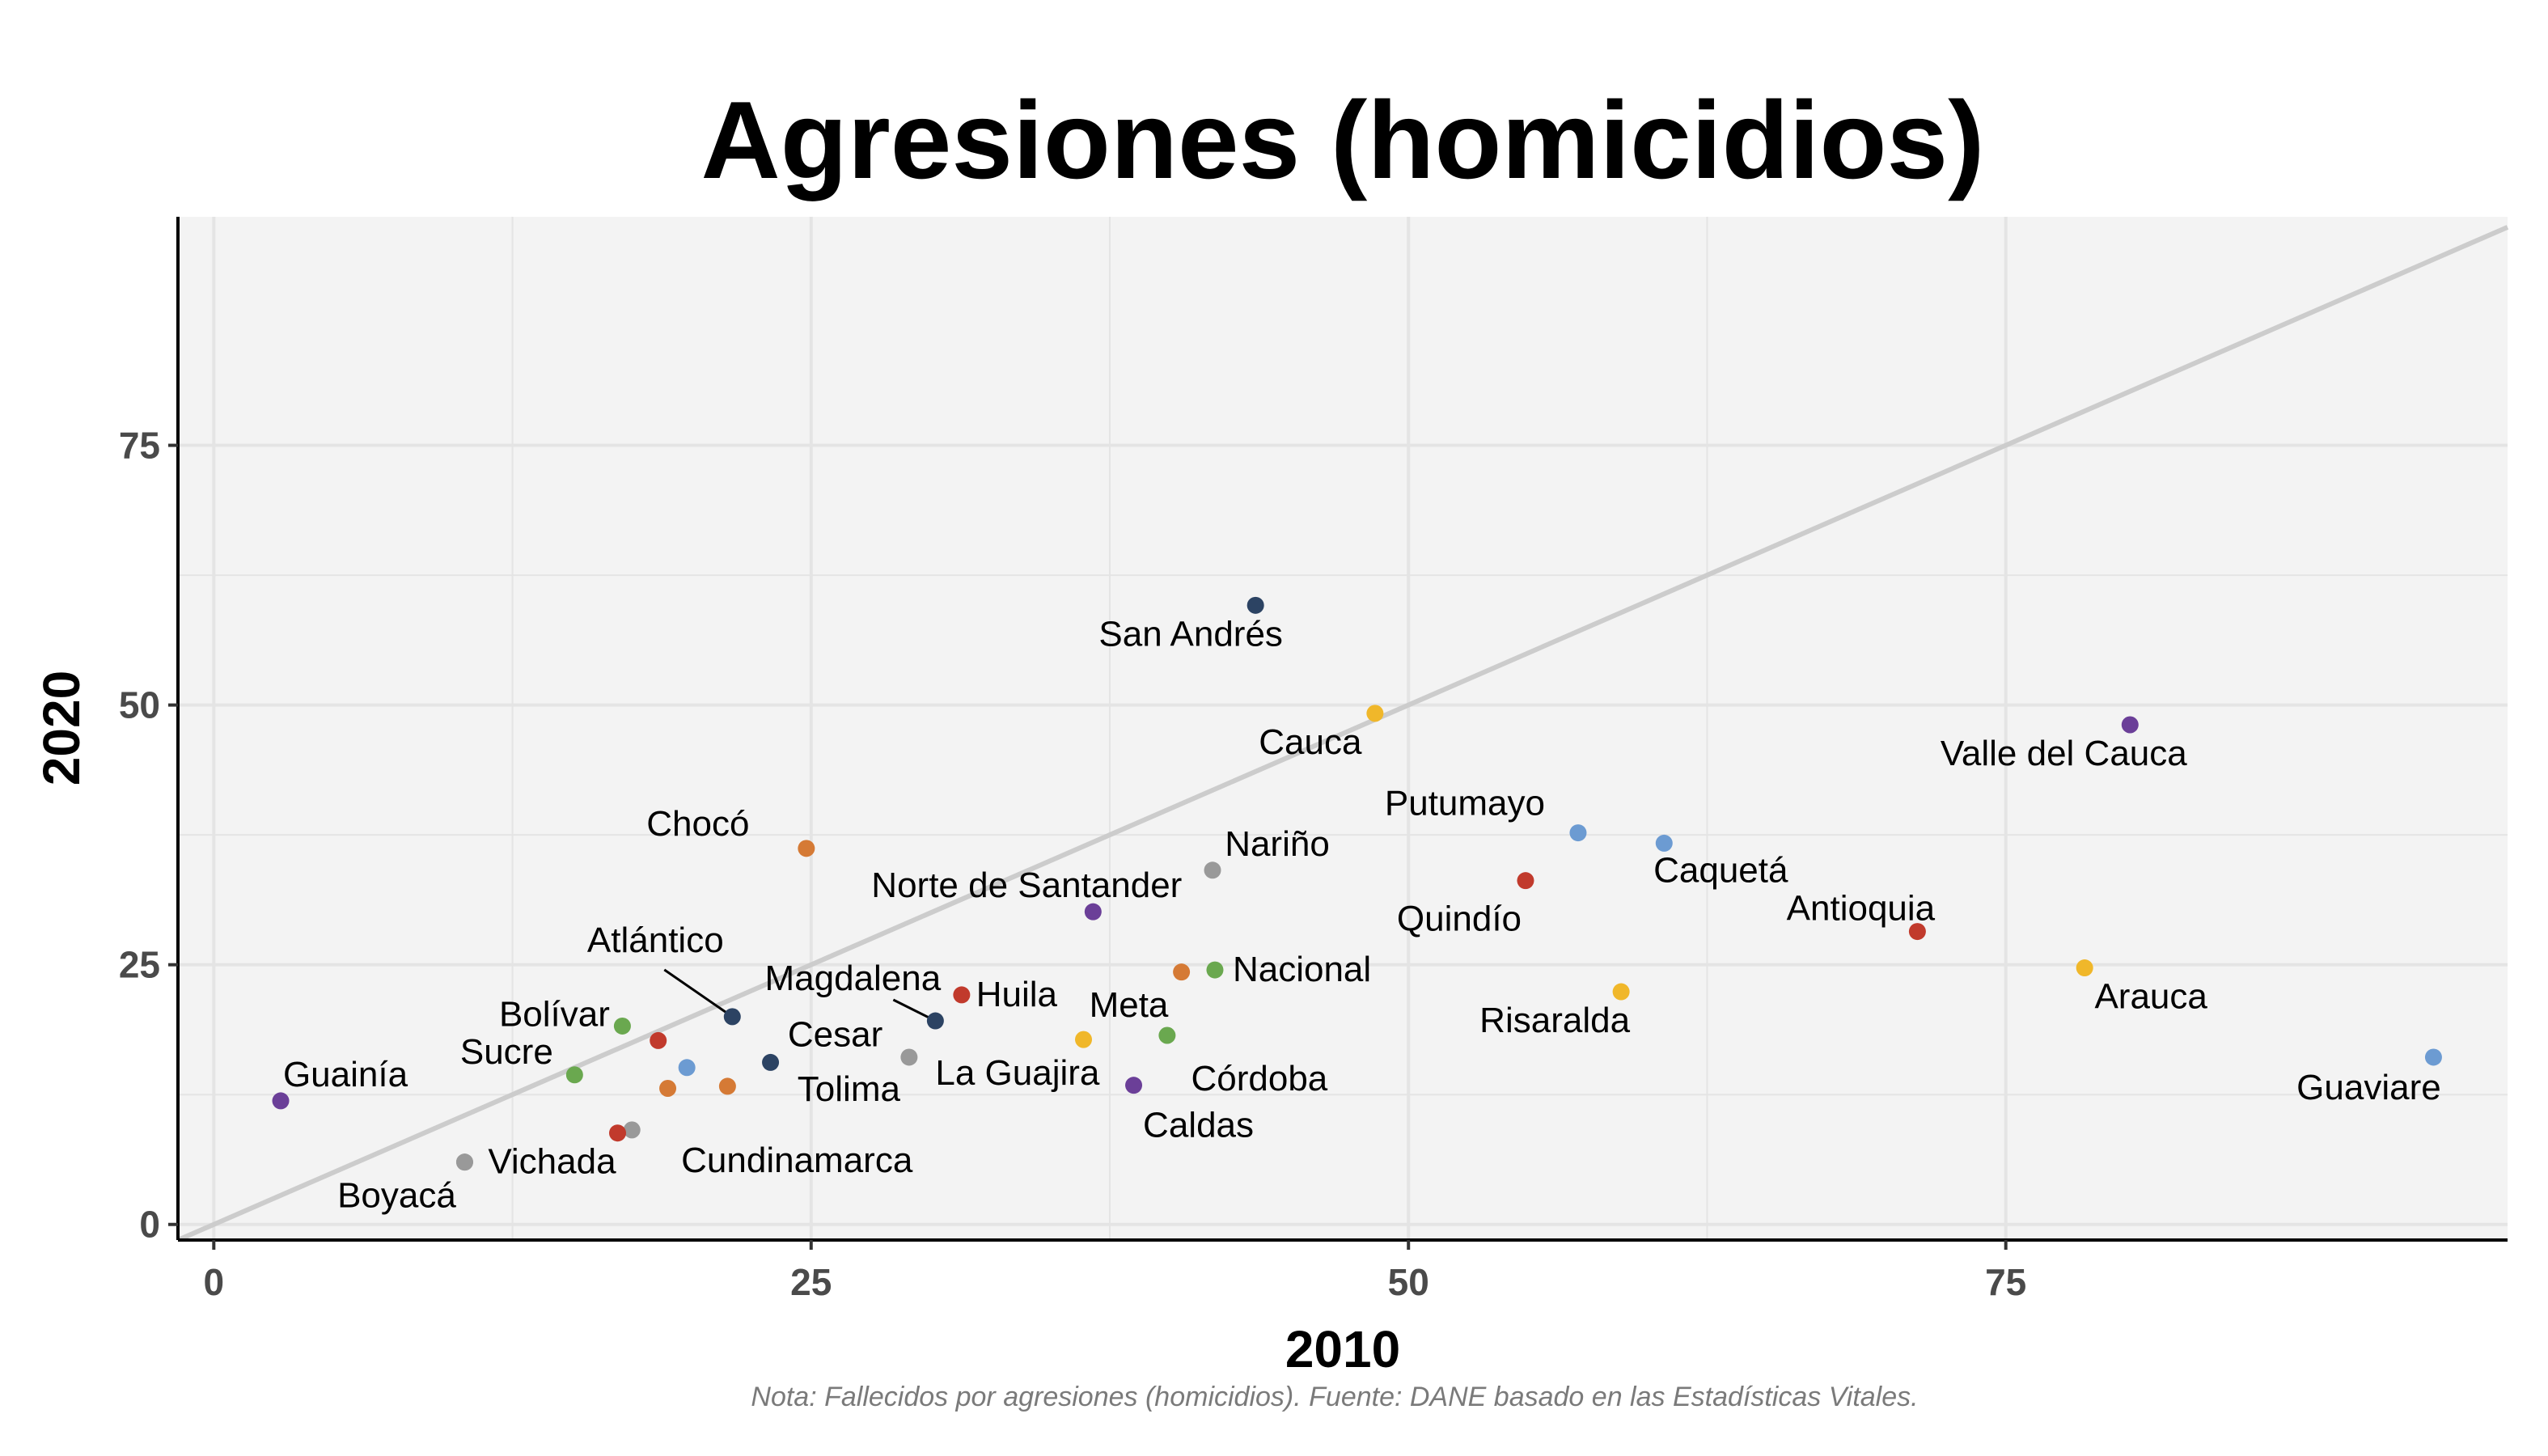 The image size is (2548, 1456). I want to click on data-point-san-andres, so click(1255, 605).